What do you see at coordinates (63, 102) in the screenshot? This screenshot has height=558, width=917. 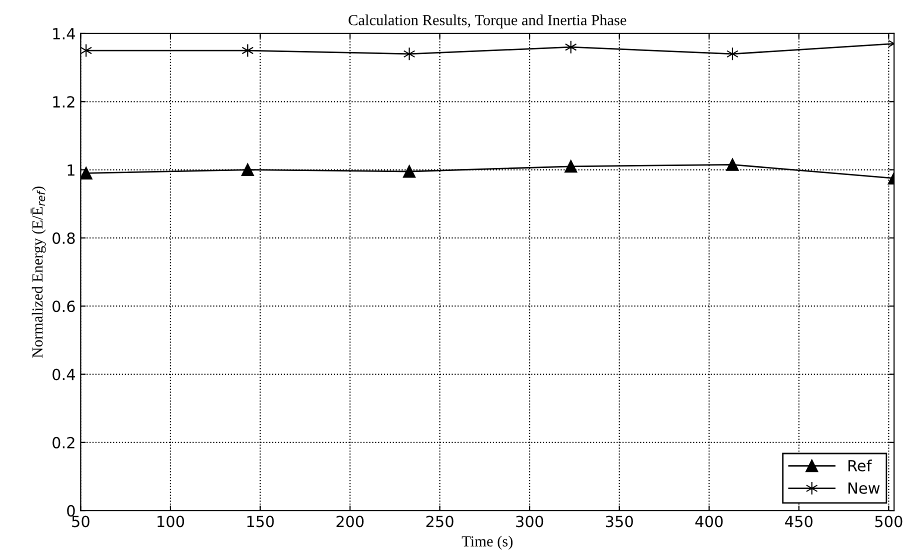 I see `y-tick-label: 1.2` at bounding box center [63, 102].